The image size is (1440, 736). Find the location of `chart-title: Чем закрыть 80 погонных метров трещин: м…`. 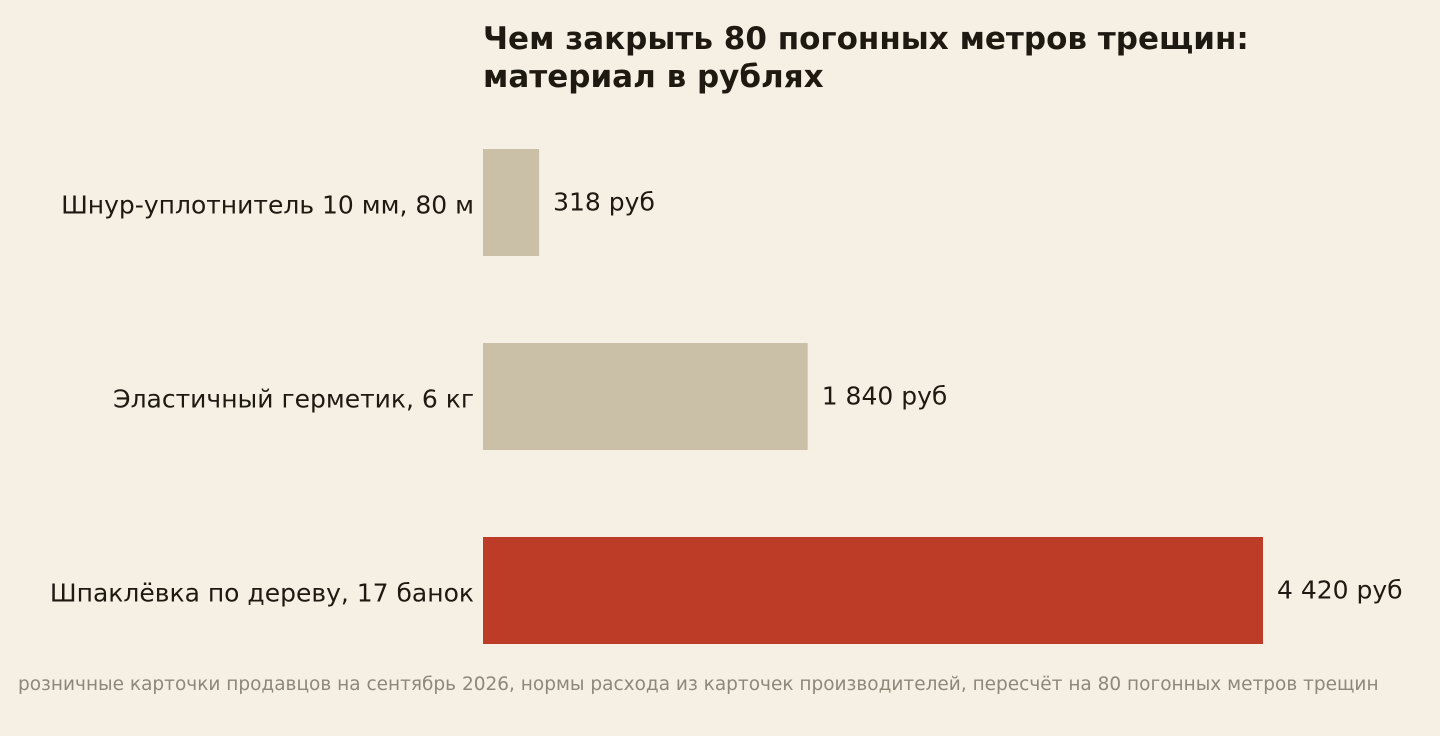

chart-title: Чем закрыть 80 погонных метров трещин: м… is located at coordinates (953, 58).